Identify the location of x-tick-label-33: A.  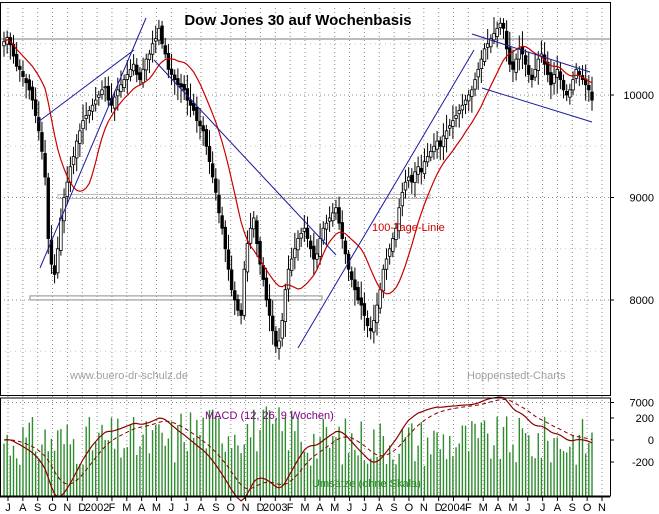
(498, 508).